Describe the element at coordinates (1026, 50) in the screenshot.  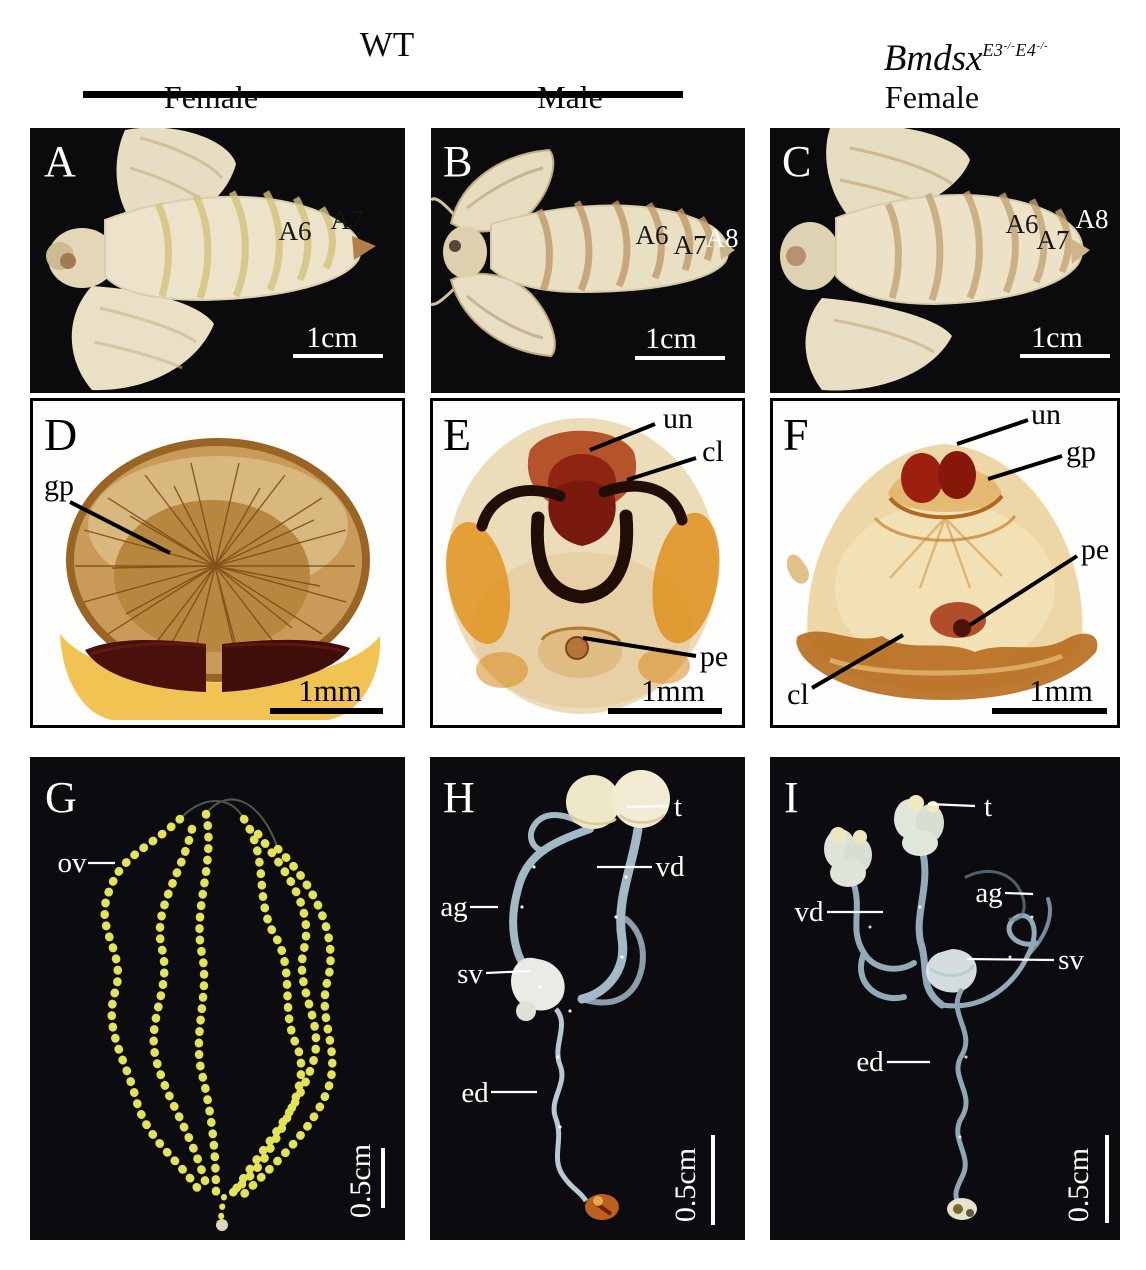
I see `mutant-allele-e4: E4` at that location.